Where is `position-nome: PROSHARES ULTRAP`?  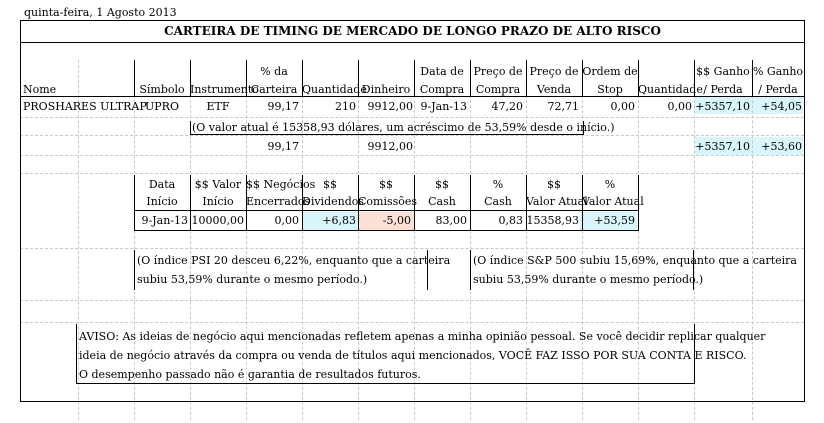 position-nome: PROSHARES ULTRAP is located at coordinates (85, 106).